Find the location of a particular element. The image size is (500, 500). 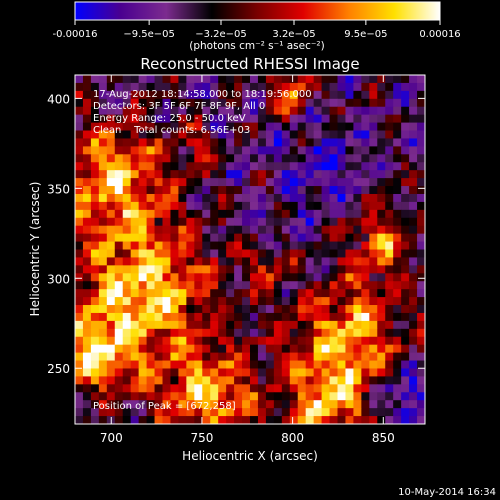

colorbar-tick-label: −3.2e−05 is located at coordinates (221, 34).